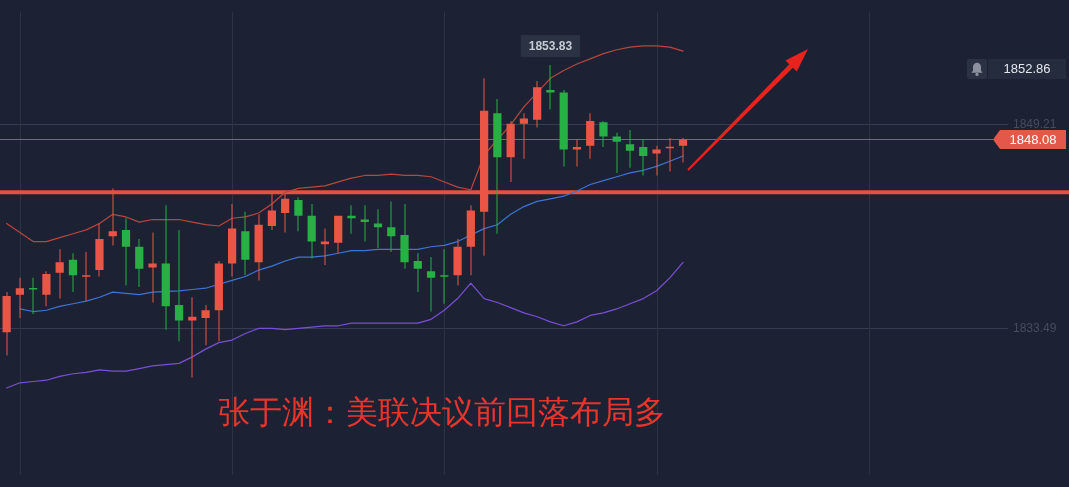 This screenshot has height=487, width=1069. What do you see at coordinates (1027, 69) in the screenshot?
I see `annotation: 1852.86` at bounding box center [1027, 69].